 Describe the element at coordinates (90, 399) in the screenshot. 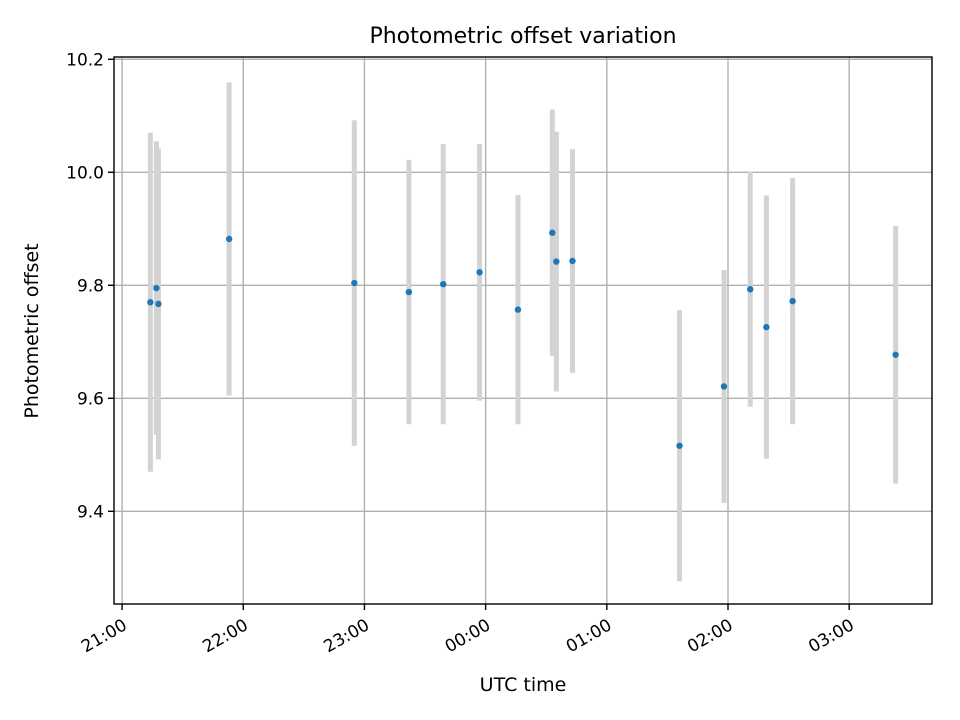

I see `y-tick-label: 9.6` at that location.